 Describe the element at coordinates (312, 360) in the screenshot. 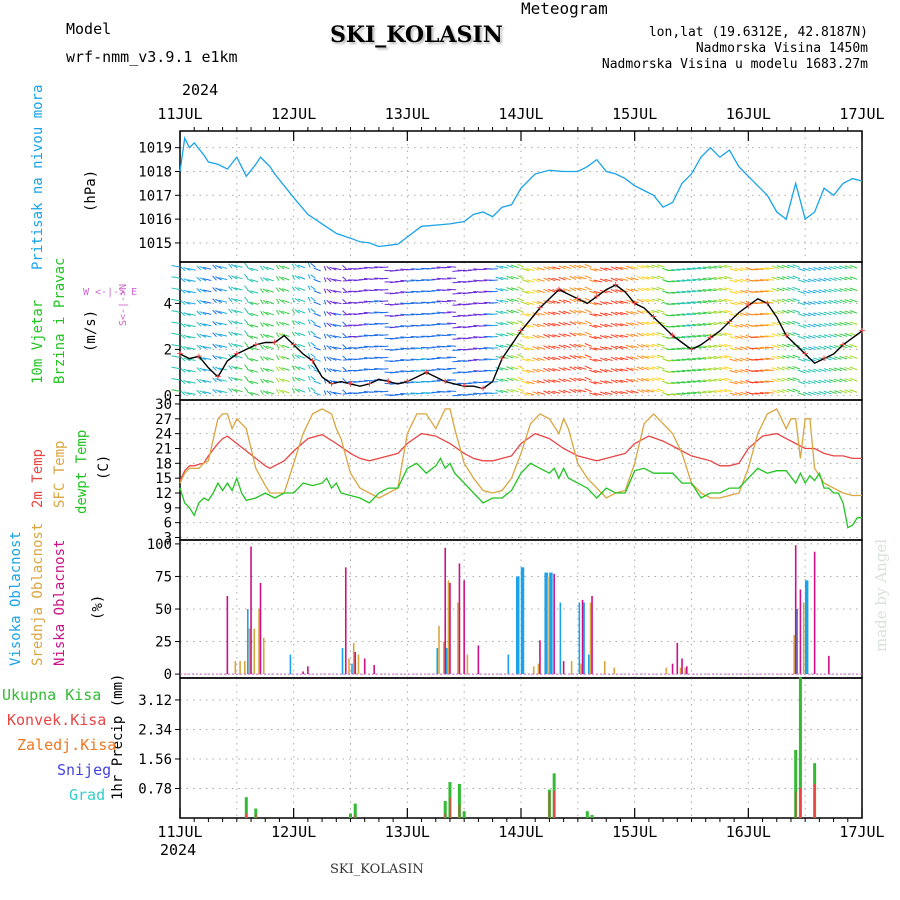

I see `wind-gust-marker: +` at that location.